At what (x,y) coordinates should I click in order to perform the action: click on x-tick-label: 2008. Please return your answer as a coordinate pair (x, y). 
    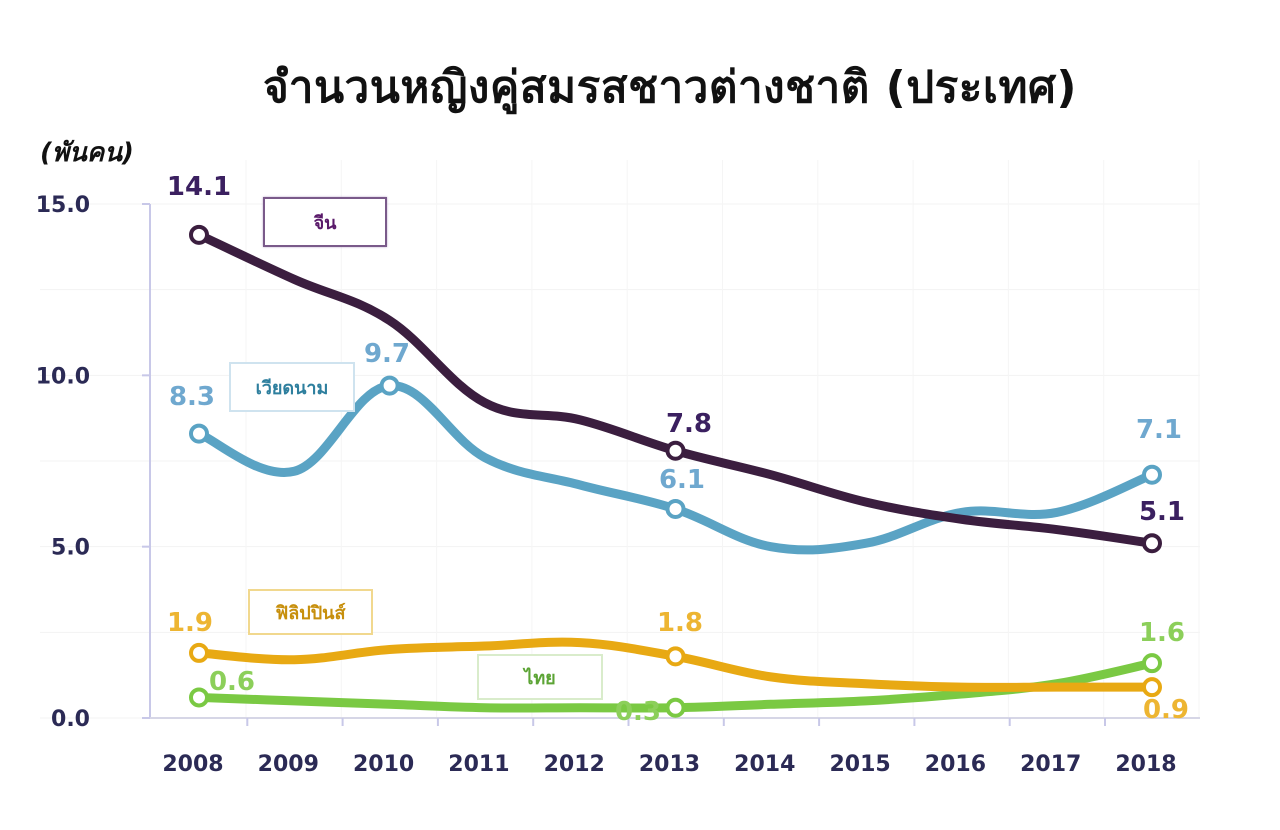
    Looking at the image, I should click on (192, 764).